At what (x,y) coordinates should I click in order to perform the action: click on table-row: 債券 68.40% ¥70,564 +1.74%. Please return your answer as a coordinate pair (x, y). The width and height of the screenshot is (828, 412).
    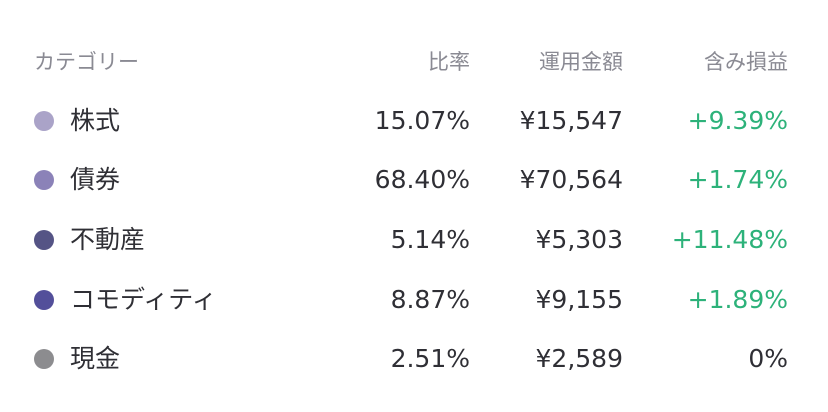
    Looking at the image, I should click on (414, 180).